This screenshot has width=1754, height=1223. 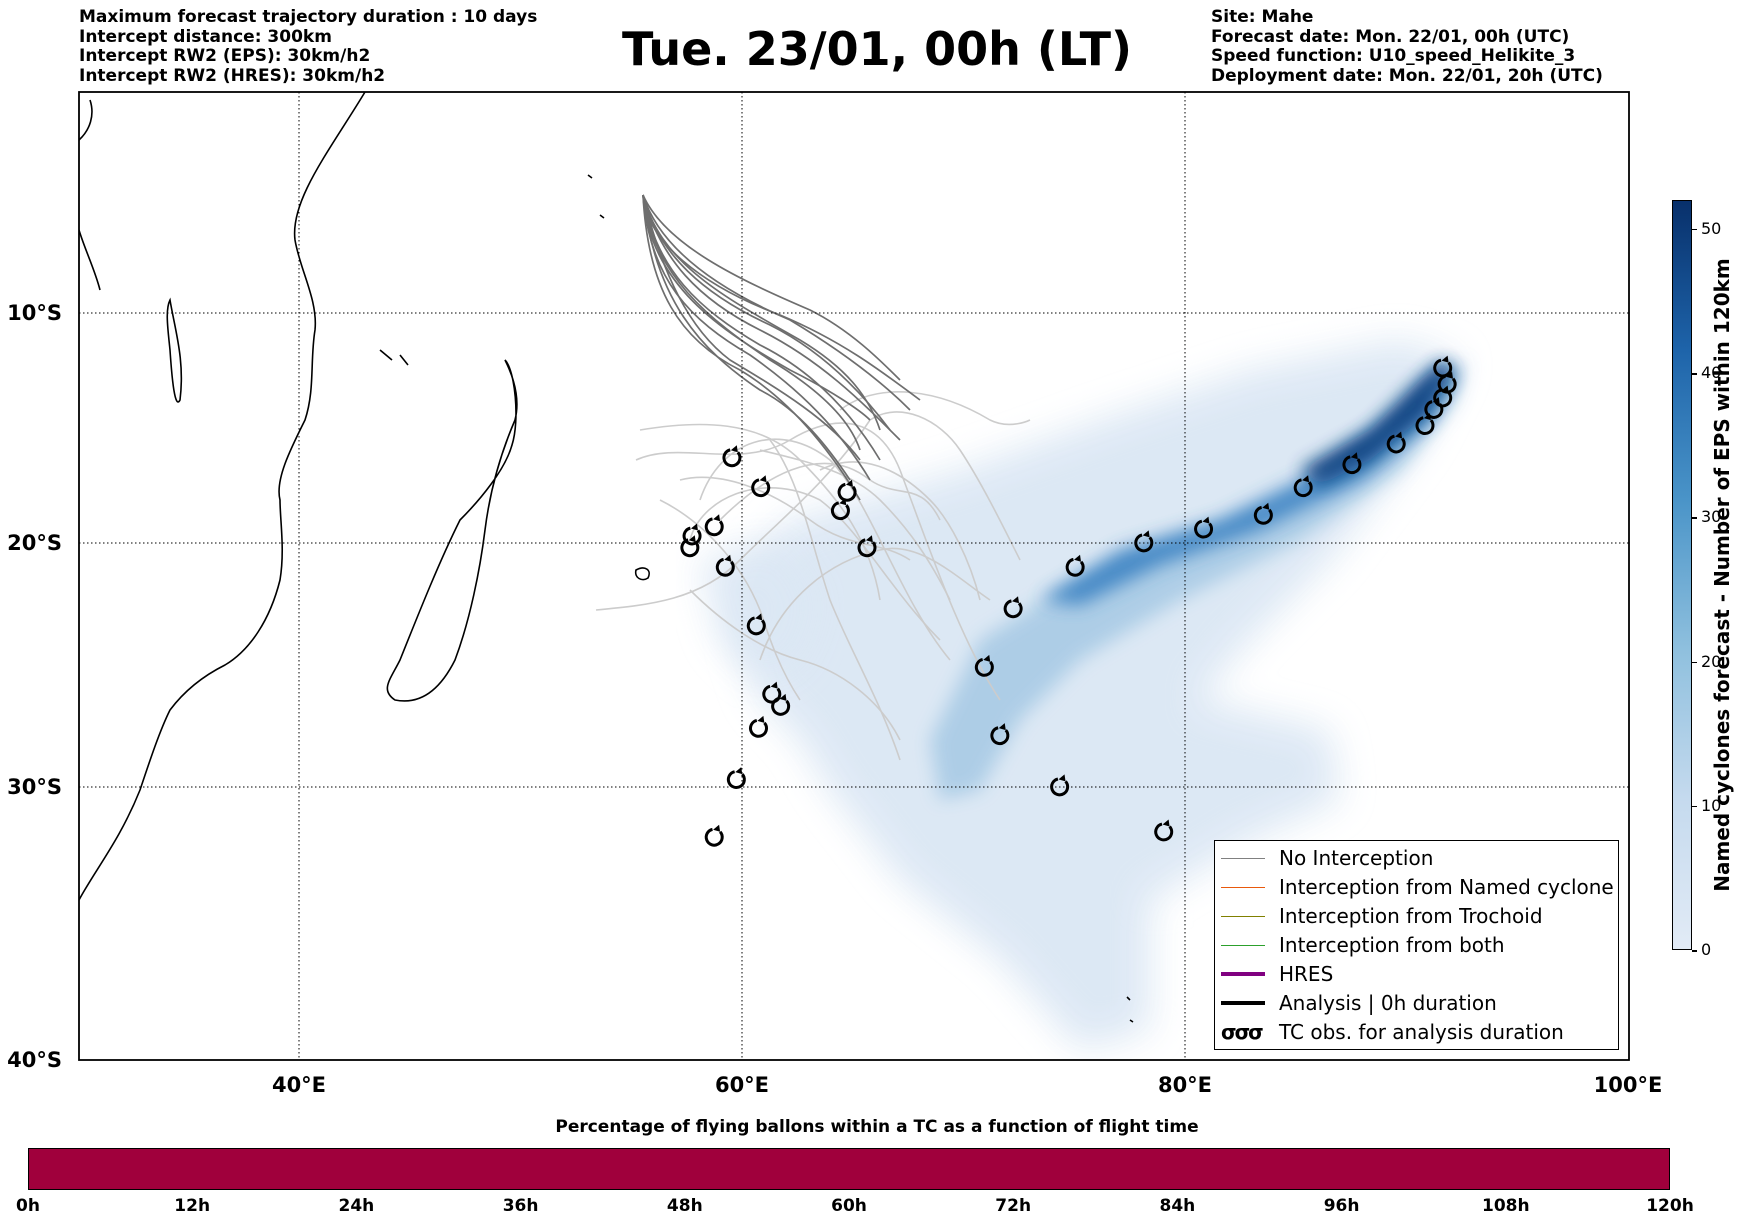 I want to click on bottom-bar-tick-label: 24h, so click(x=356, y=1206).